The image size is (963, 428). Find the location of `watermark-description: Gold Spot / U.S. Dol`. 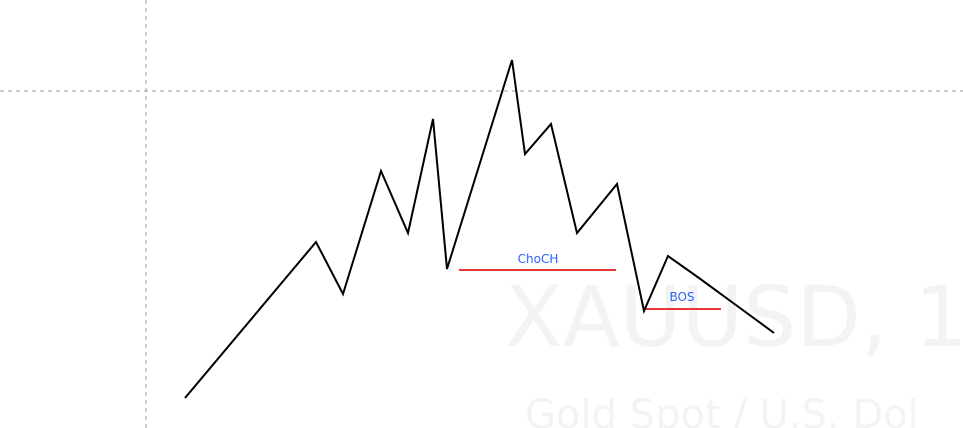

watermark-description: Gold Spot / U.S. Dol is located at coordinates (722, 410).